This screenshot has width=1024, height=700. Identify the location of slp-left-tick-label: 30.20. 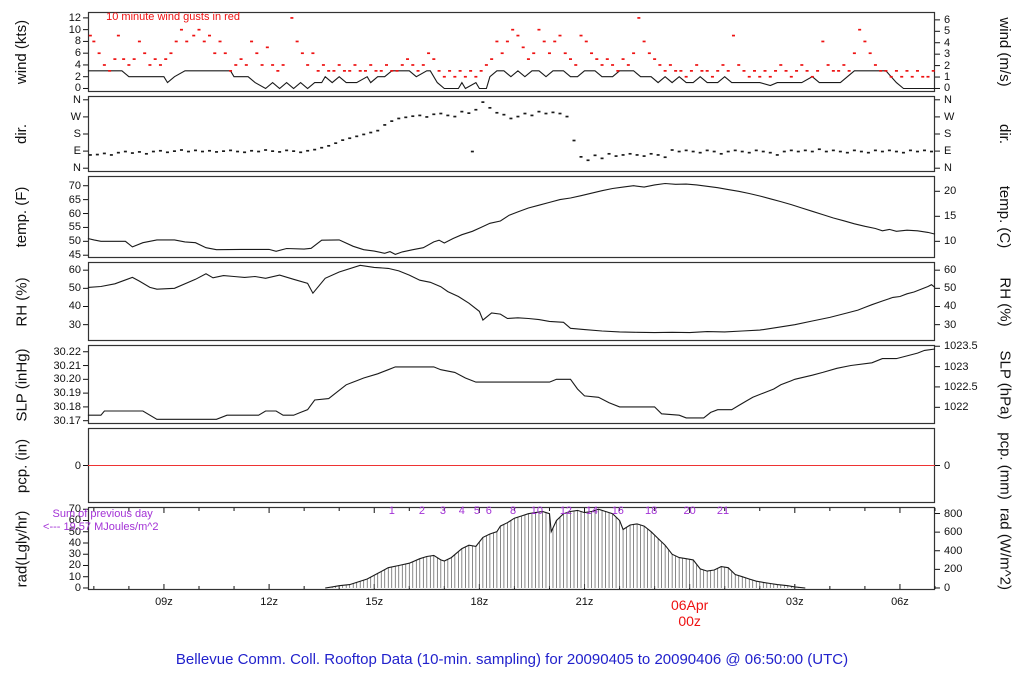
(67, 379).